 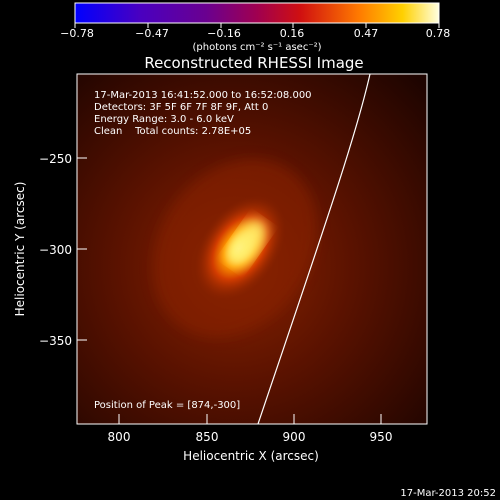 I want to click on y-tick-300: −300, so click(x=55, y=250).